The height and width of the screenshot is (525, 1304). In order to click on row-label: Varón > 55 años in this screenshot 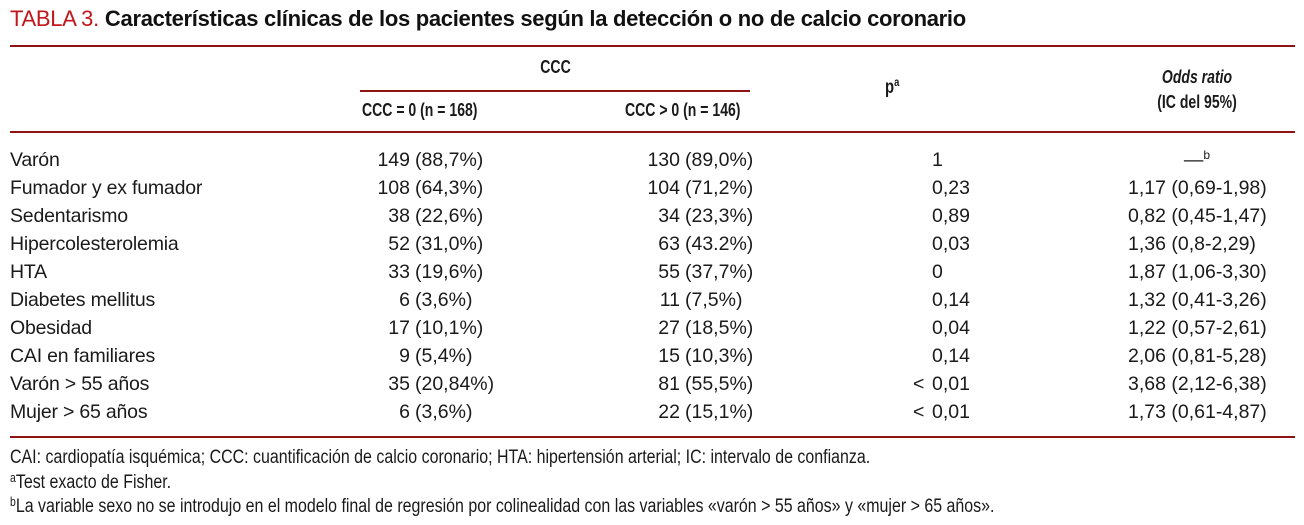, I will do `click(80, 384)`.